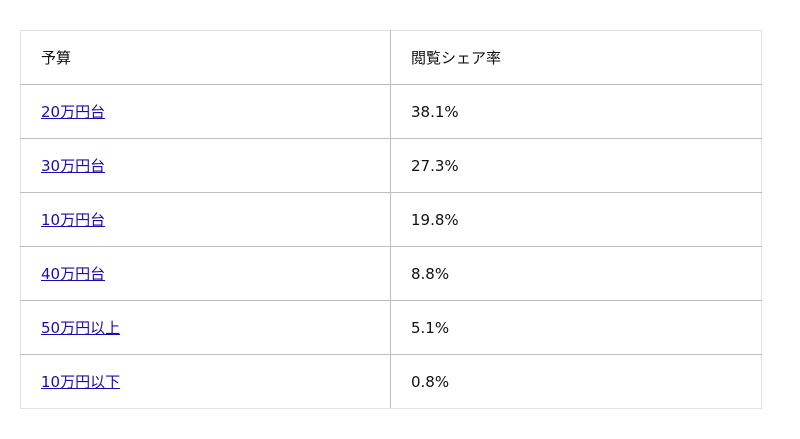 Image resolution: width=800 pixels, height=439 pixels. Describe the element at coordinates (205, 111) in the screenshot. I see `budget-cell: 20万円台` at that location.